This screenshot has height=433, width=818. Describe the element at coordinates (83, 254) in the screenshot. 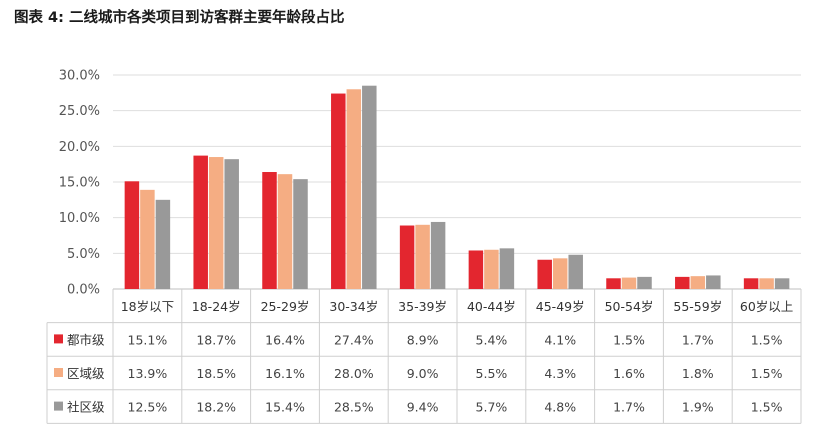

I see `y-tick-label: 5.0%` at that location.